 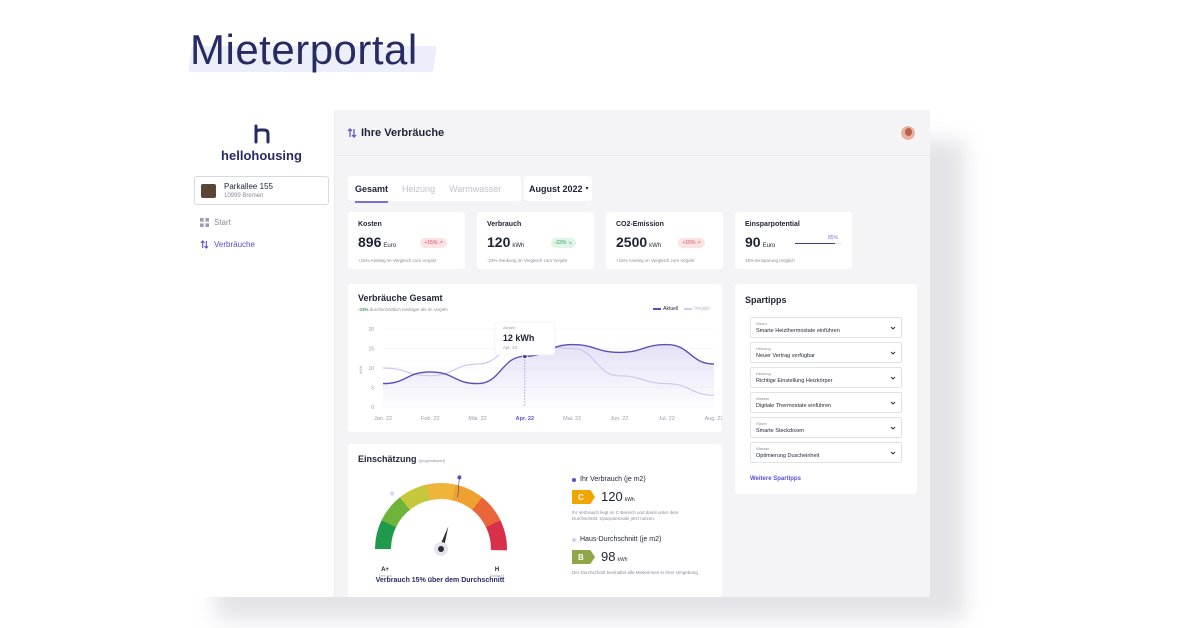 What do you see at coordinates (371, 350) in the screenshot?
I see `y-tick-label: 15` at bounding box center [371, 350].